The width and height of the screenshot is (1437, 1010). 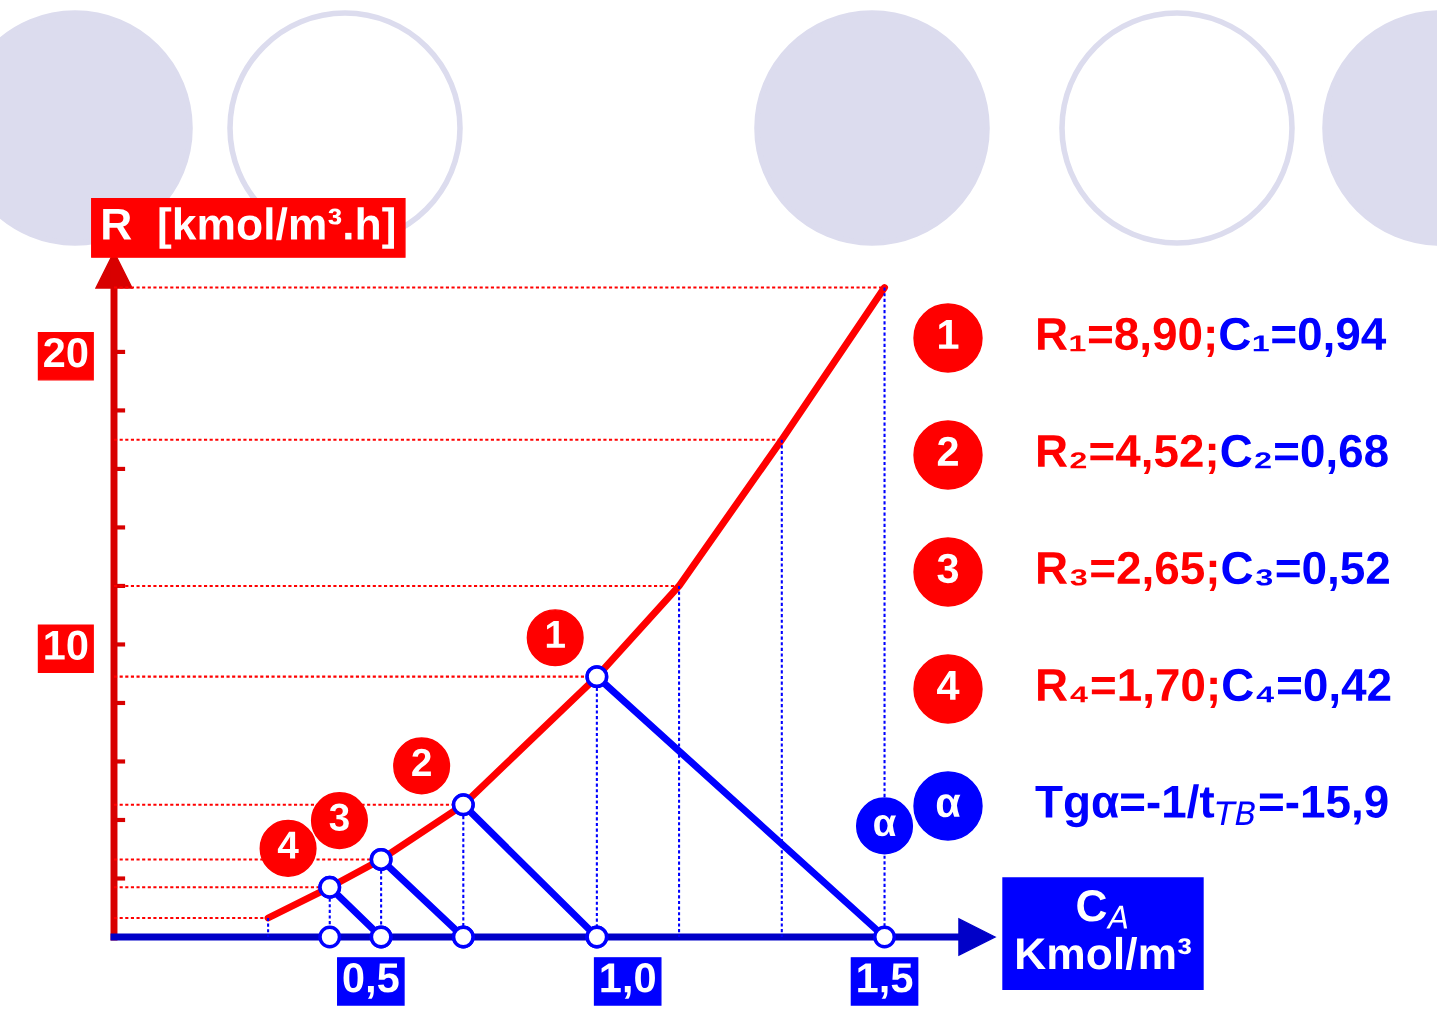 What do you see at coordinates (66, 645) in the screenshot?
I see `y-tick-label: 10` at bounding box center [66, 645].